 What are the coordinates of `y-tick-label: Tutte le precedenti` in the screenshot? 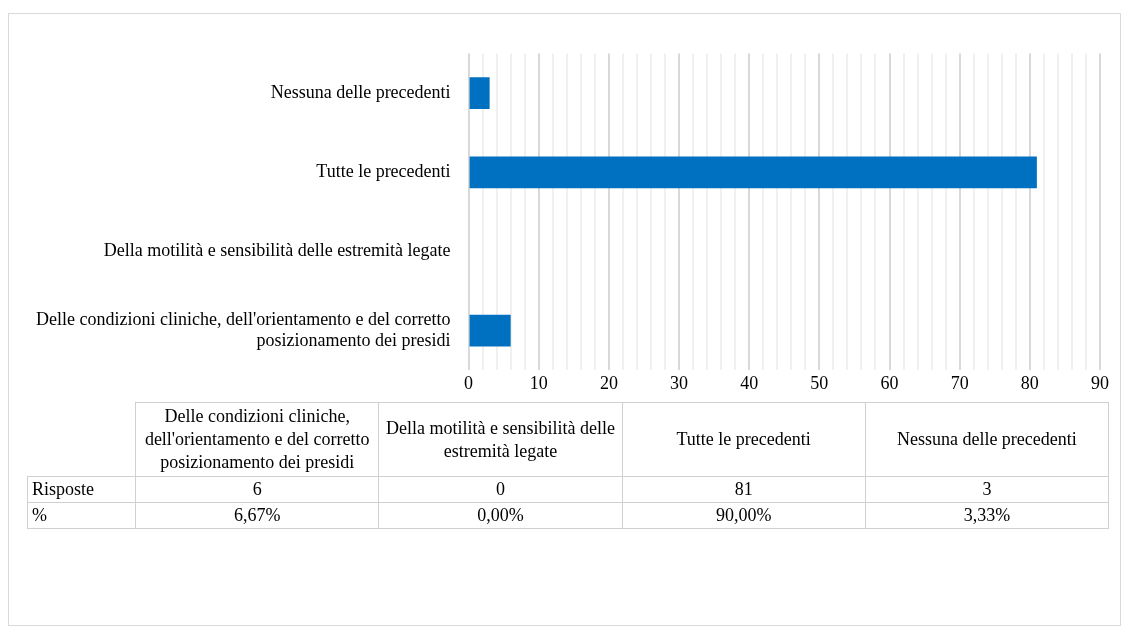 It's located at (383, 171).